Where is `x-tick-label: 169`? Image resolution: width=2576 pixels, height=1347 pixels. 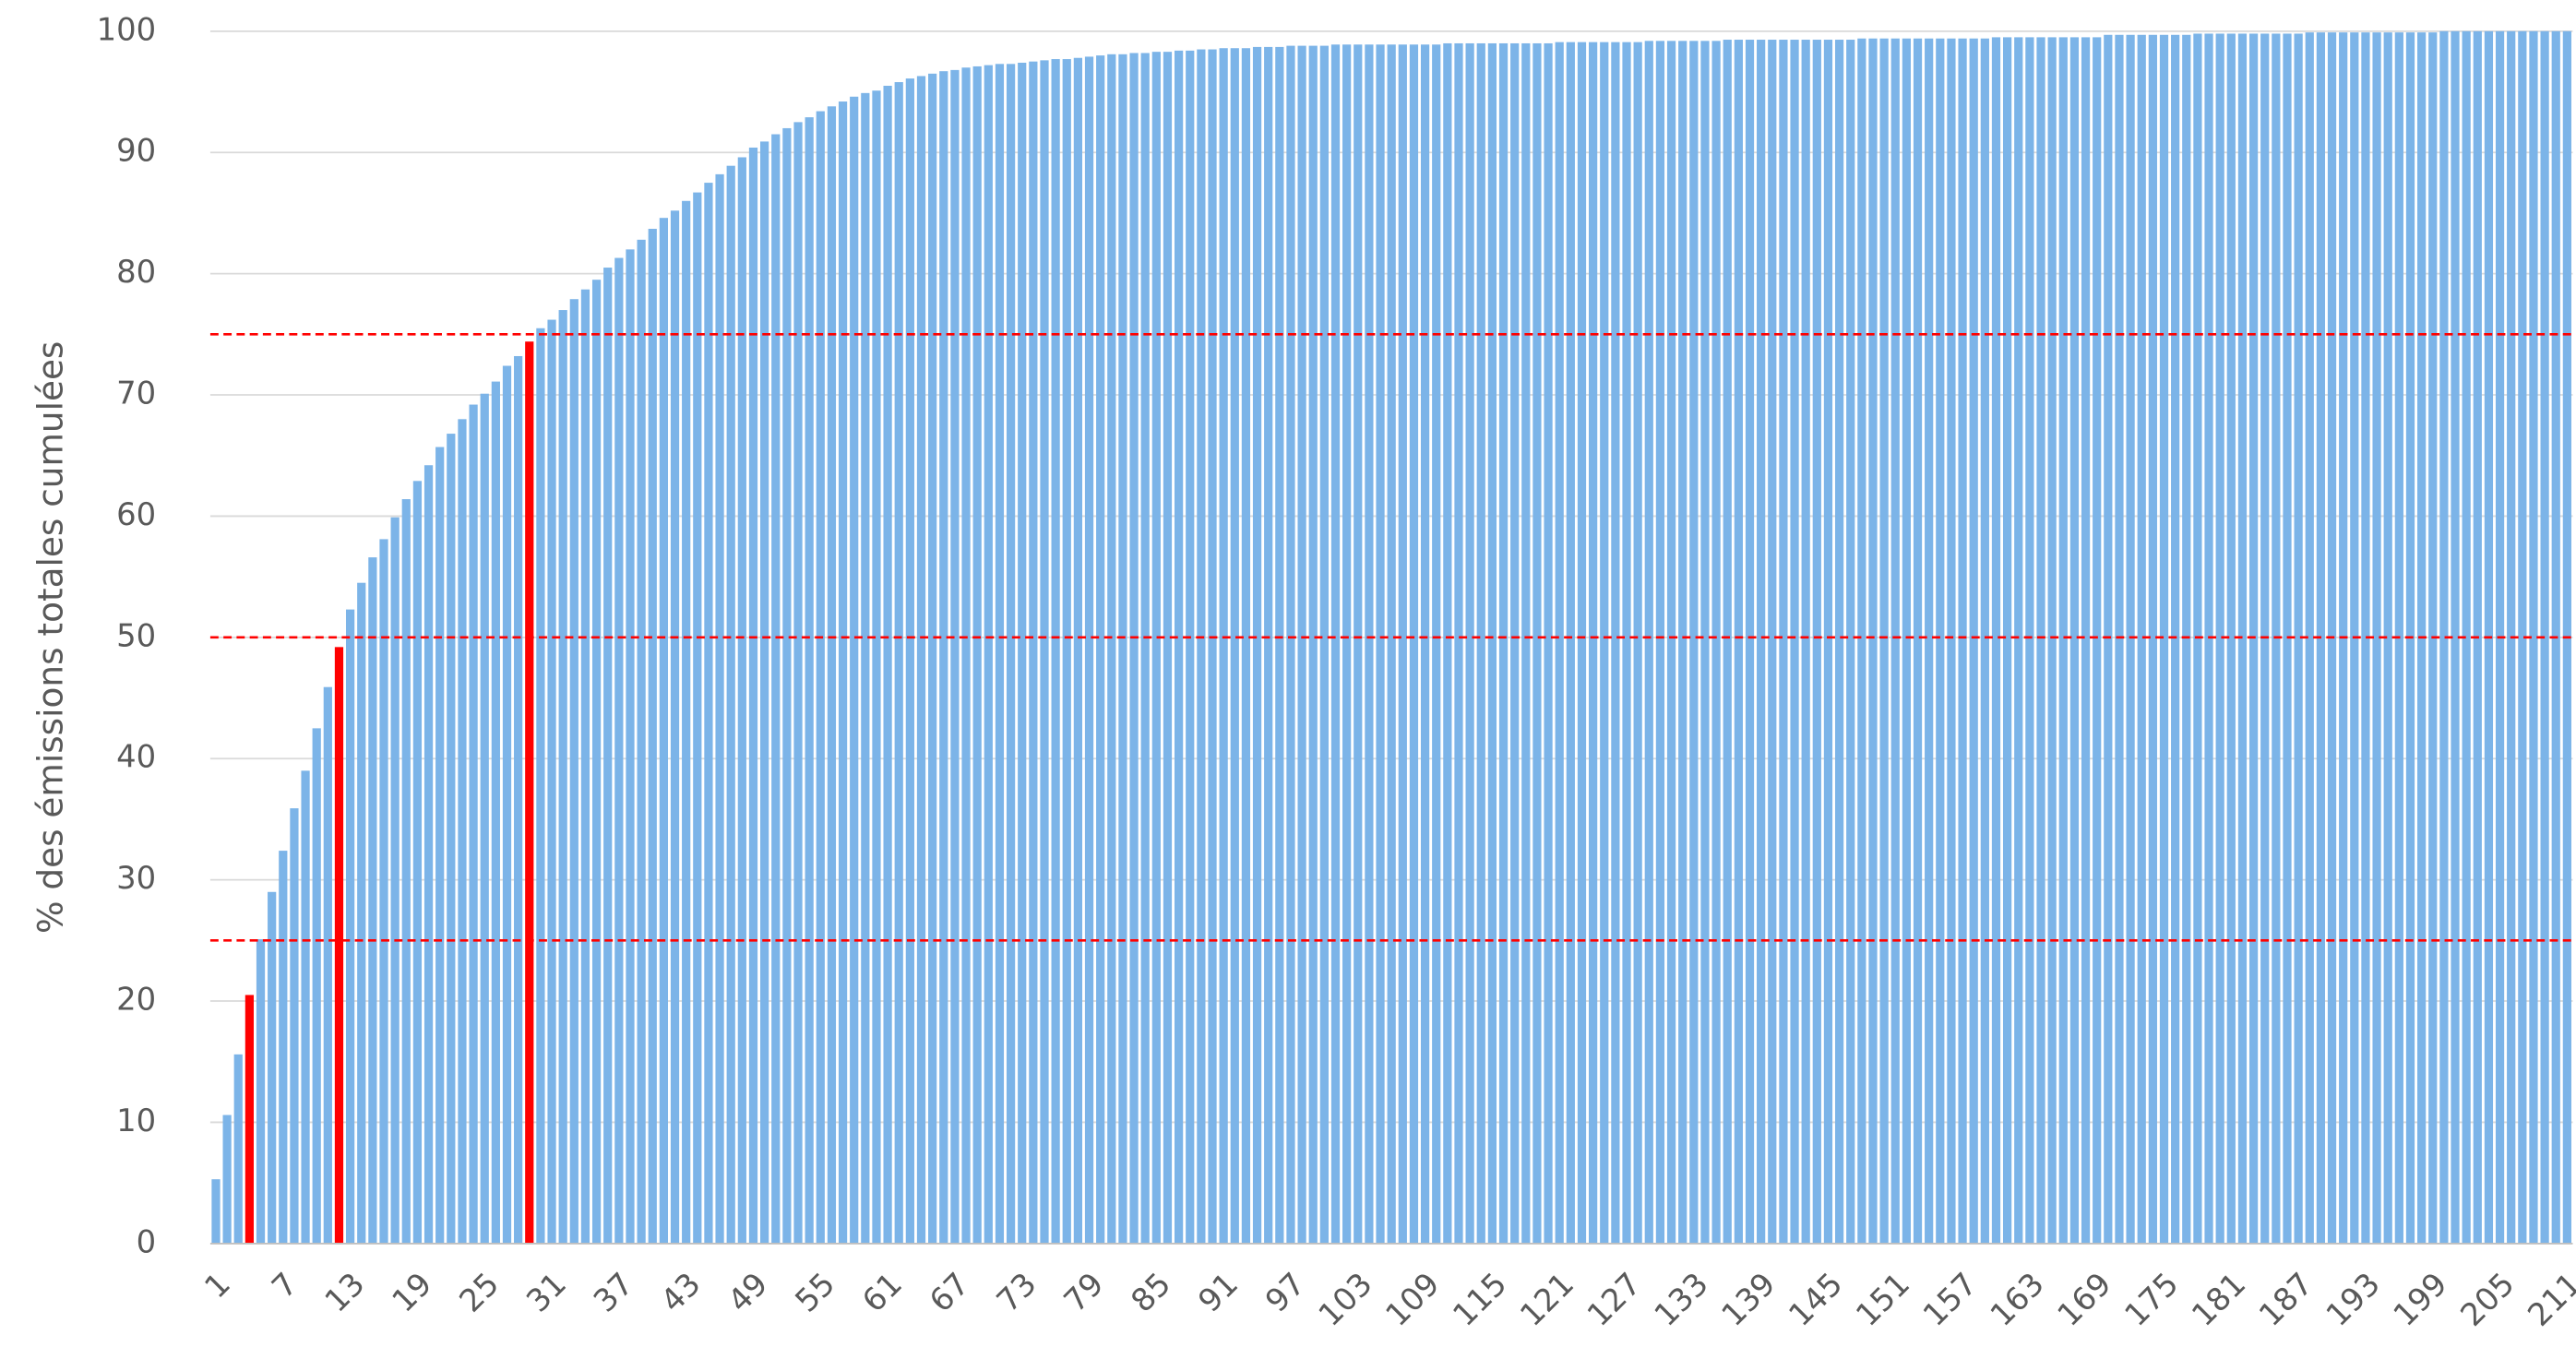 x-tick-label: 169 is located at coordinates (2085, 1299).